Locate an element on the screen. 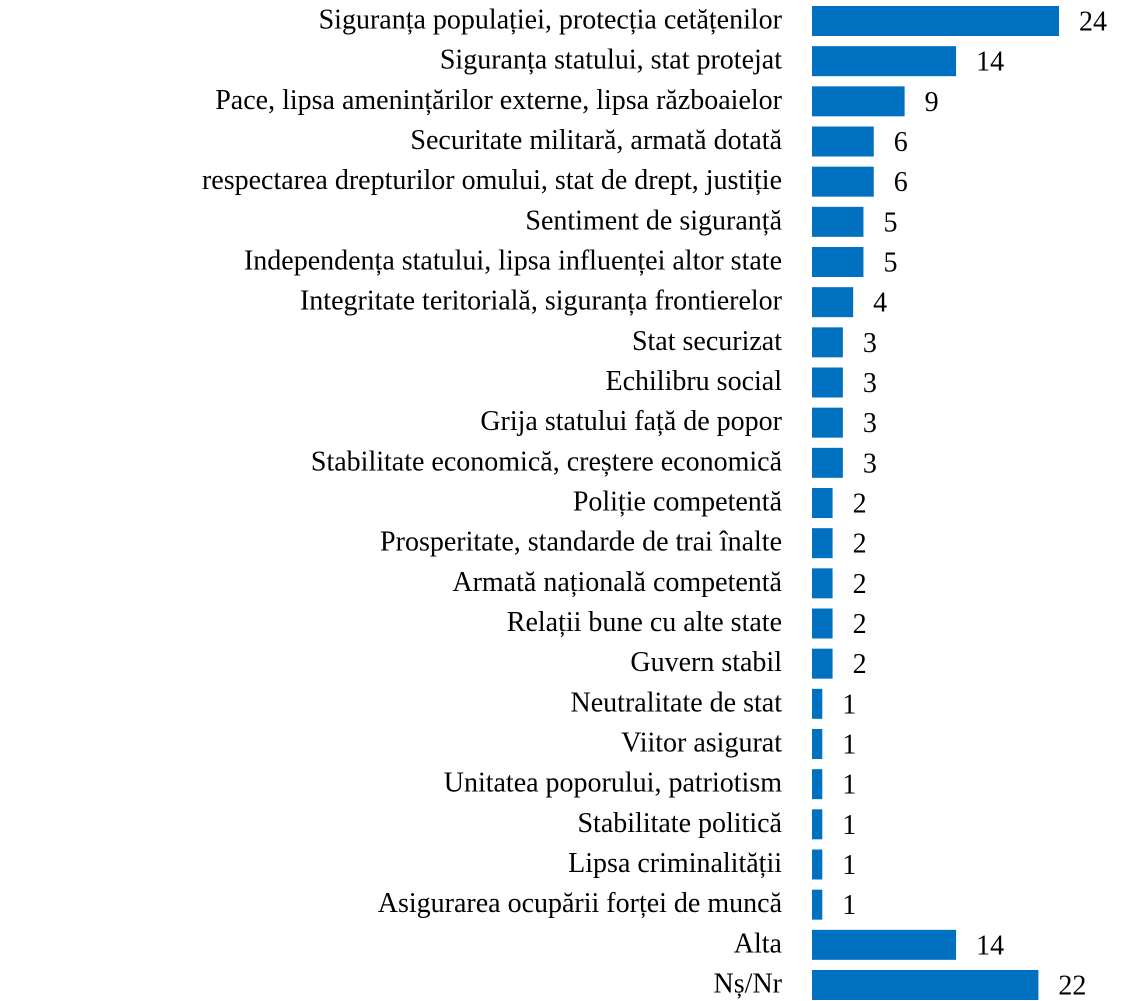 The image size is (1124, 1001). category-label: Asigurarea ocupării forței de muncă is located at coordinates (580, 903).